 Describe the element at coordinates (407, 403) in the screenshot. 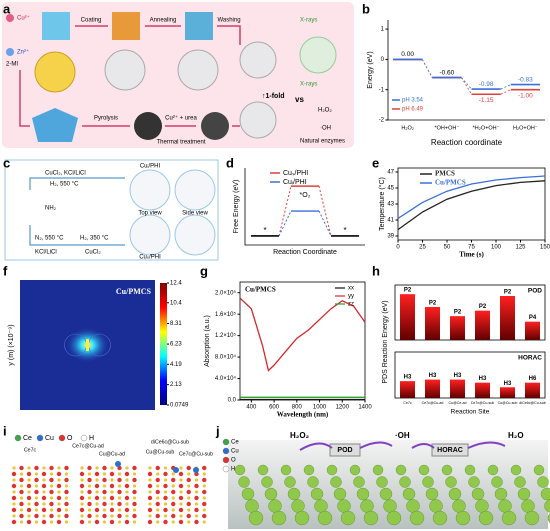

I see `x-tick-label: Ce7c` at that location.